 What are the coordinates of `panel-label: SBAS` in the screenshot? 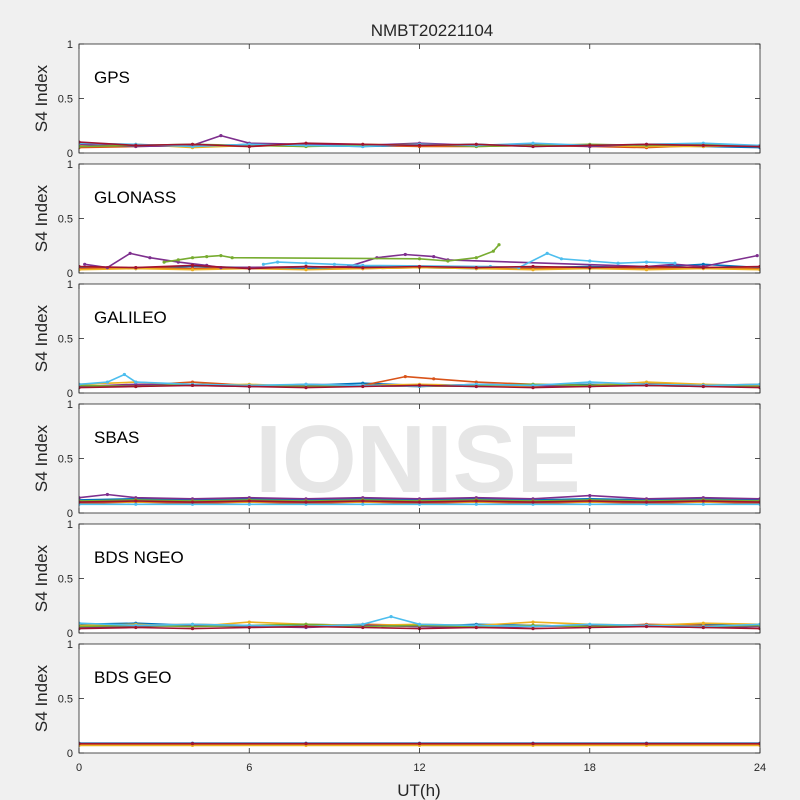 It's located at (116, 437).